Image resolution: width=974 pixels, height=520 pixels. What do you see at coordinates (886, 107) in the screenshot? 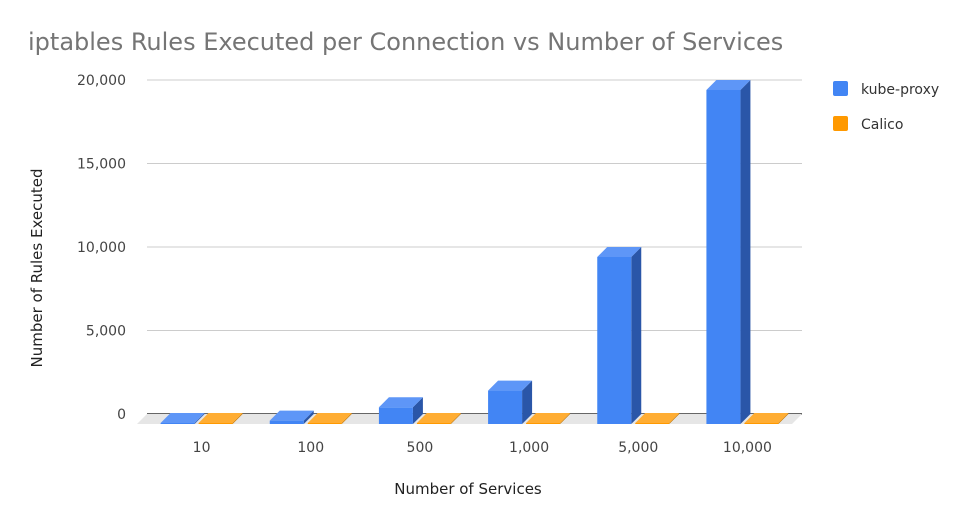
I see `legend: kube-proxy Calico` at bounding box center [886, 107].